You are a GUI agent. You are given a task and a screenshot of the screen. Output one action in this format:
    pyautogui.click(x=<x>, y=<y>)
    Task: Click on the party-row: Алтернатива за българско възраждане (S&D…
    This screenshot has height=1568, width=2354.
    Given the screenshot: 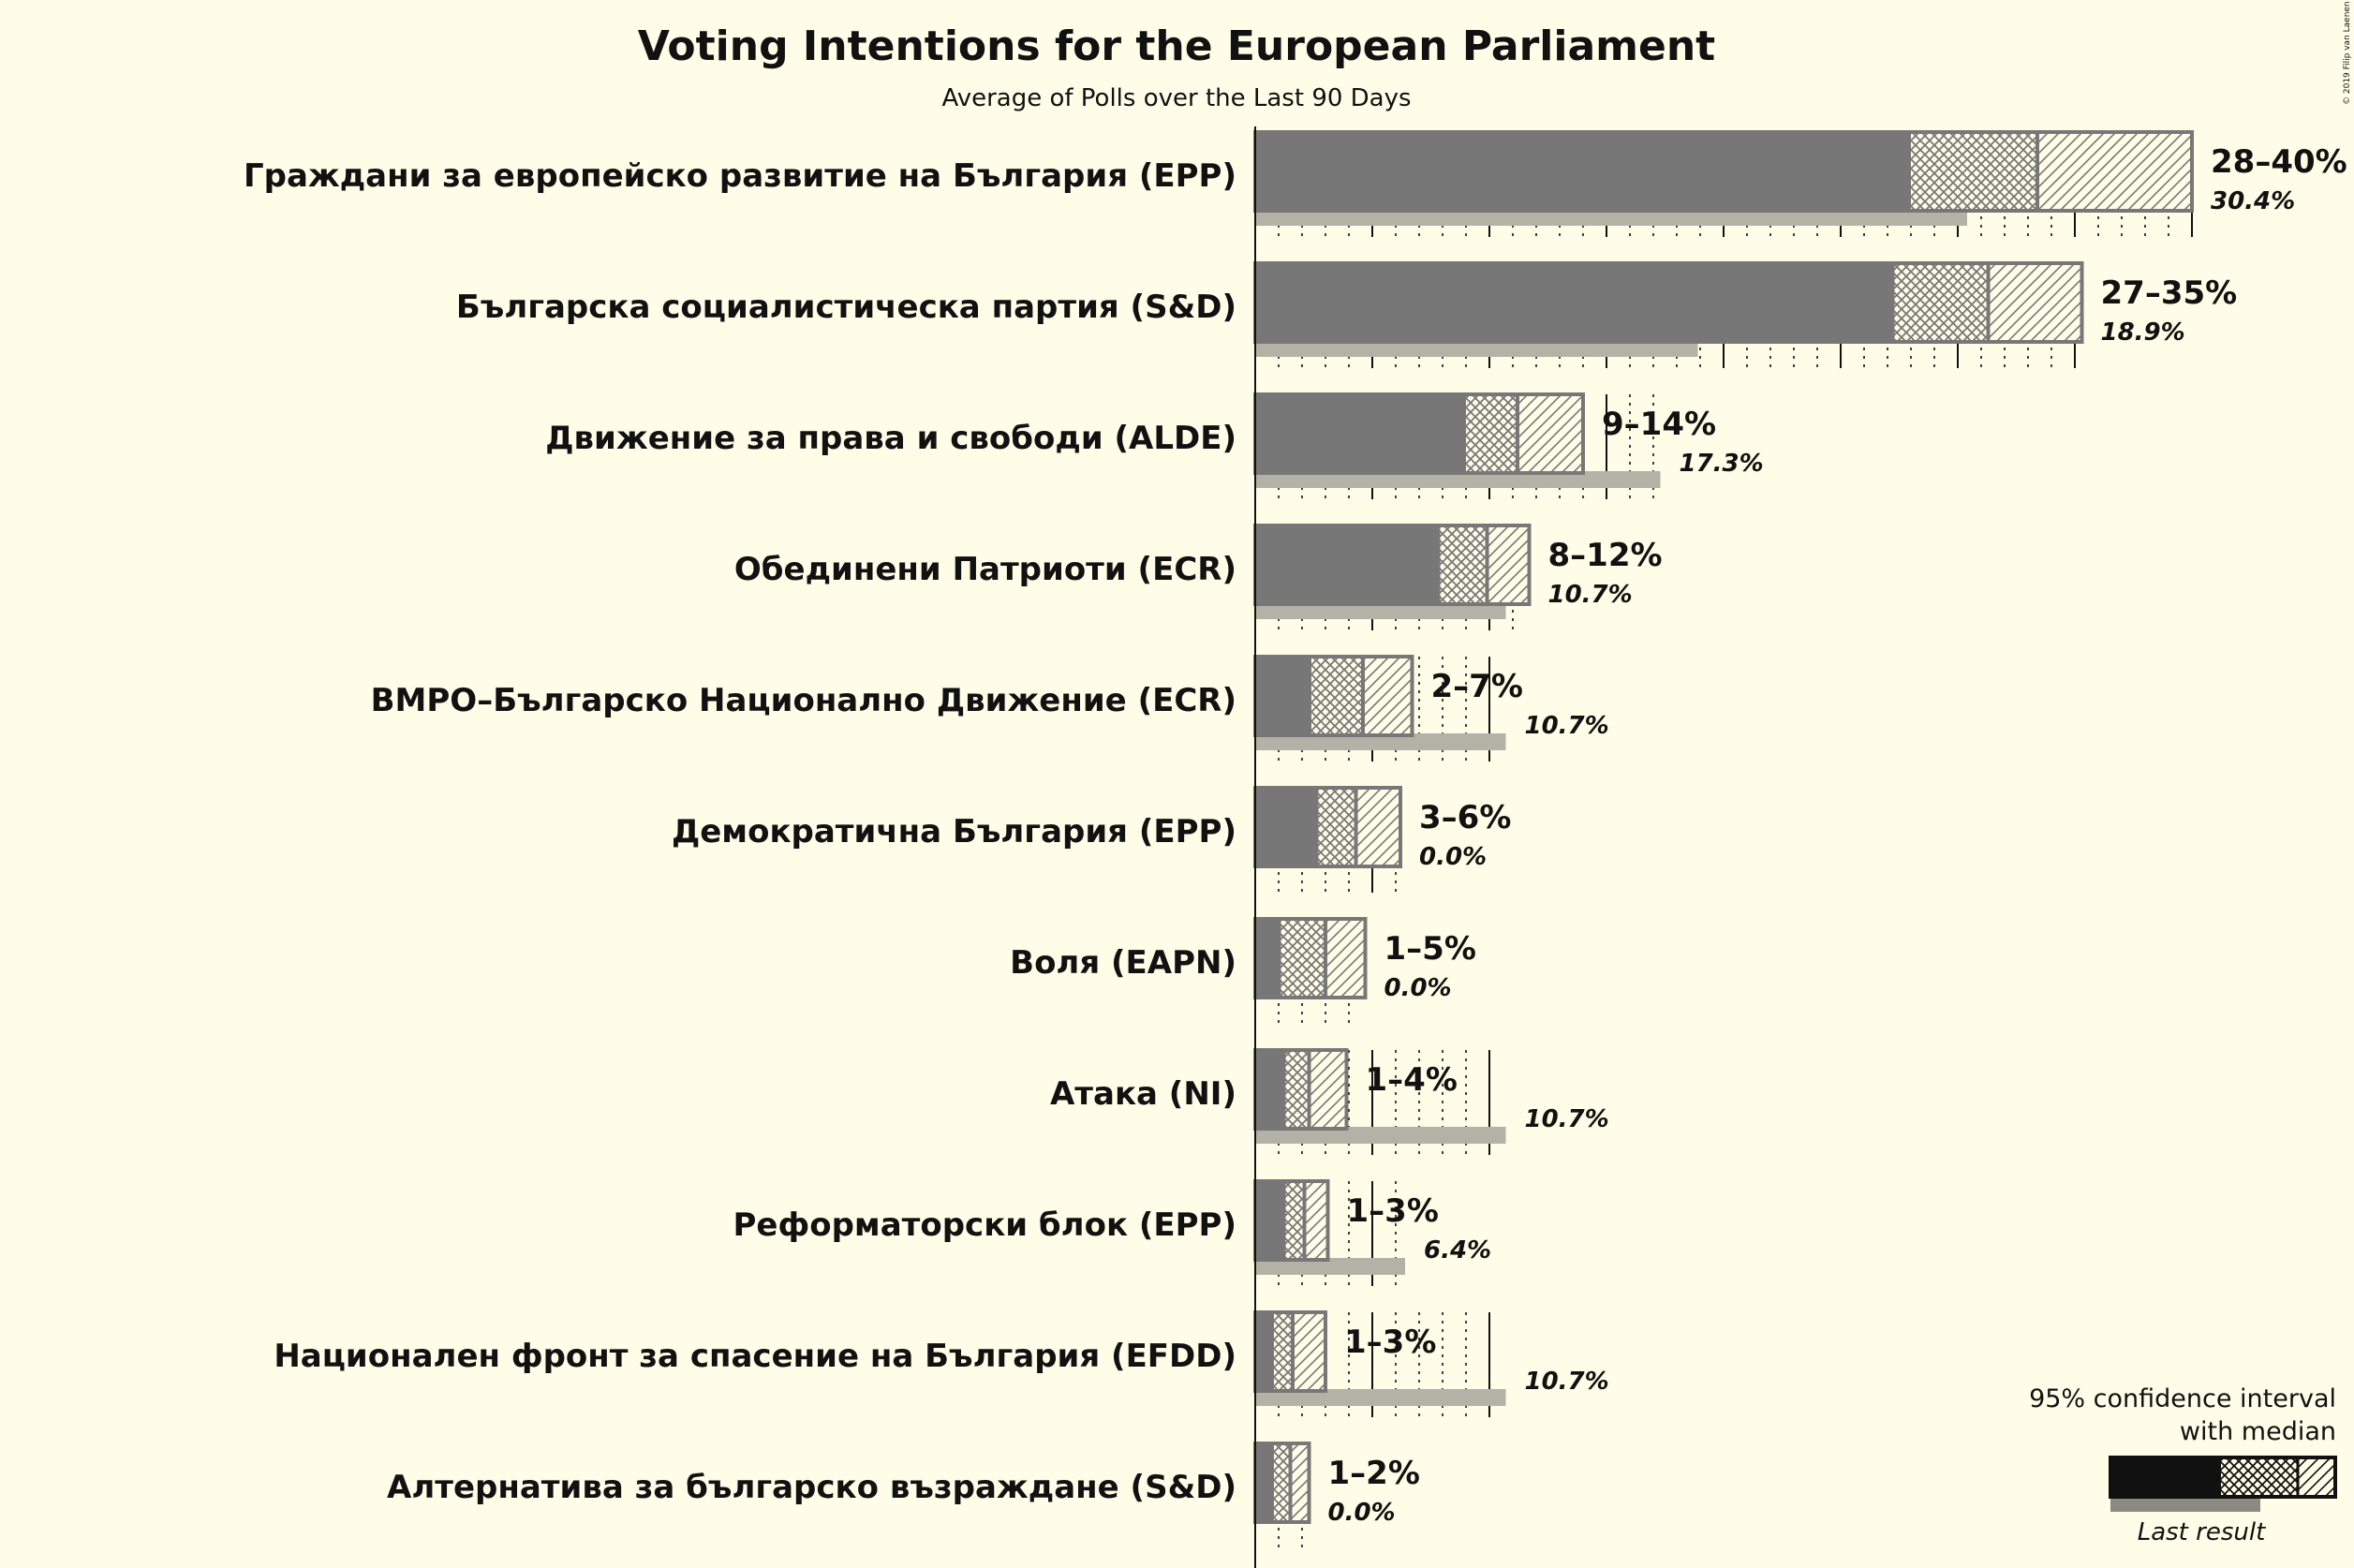 What is the action you would take?
    pyautogui.click(x=904, y=1503)
    